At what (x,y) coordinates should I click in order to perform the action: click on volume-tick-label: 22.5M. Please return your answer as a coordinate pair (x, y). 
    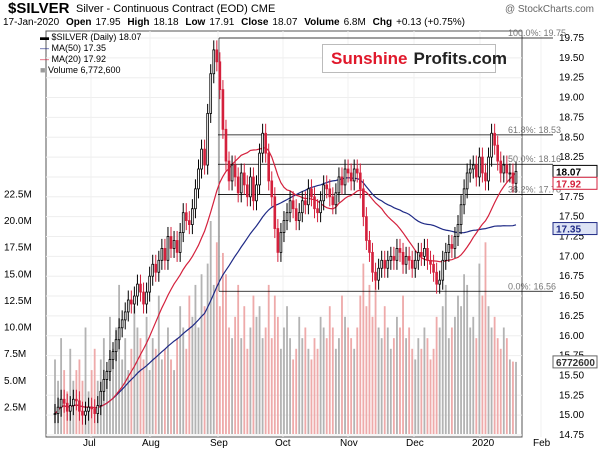
    Looking at the image, I should click on (18, 194).